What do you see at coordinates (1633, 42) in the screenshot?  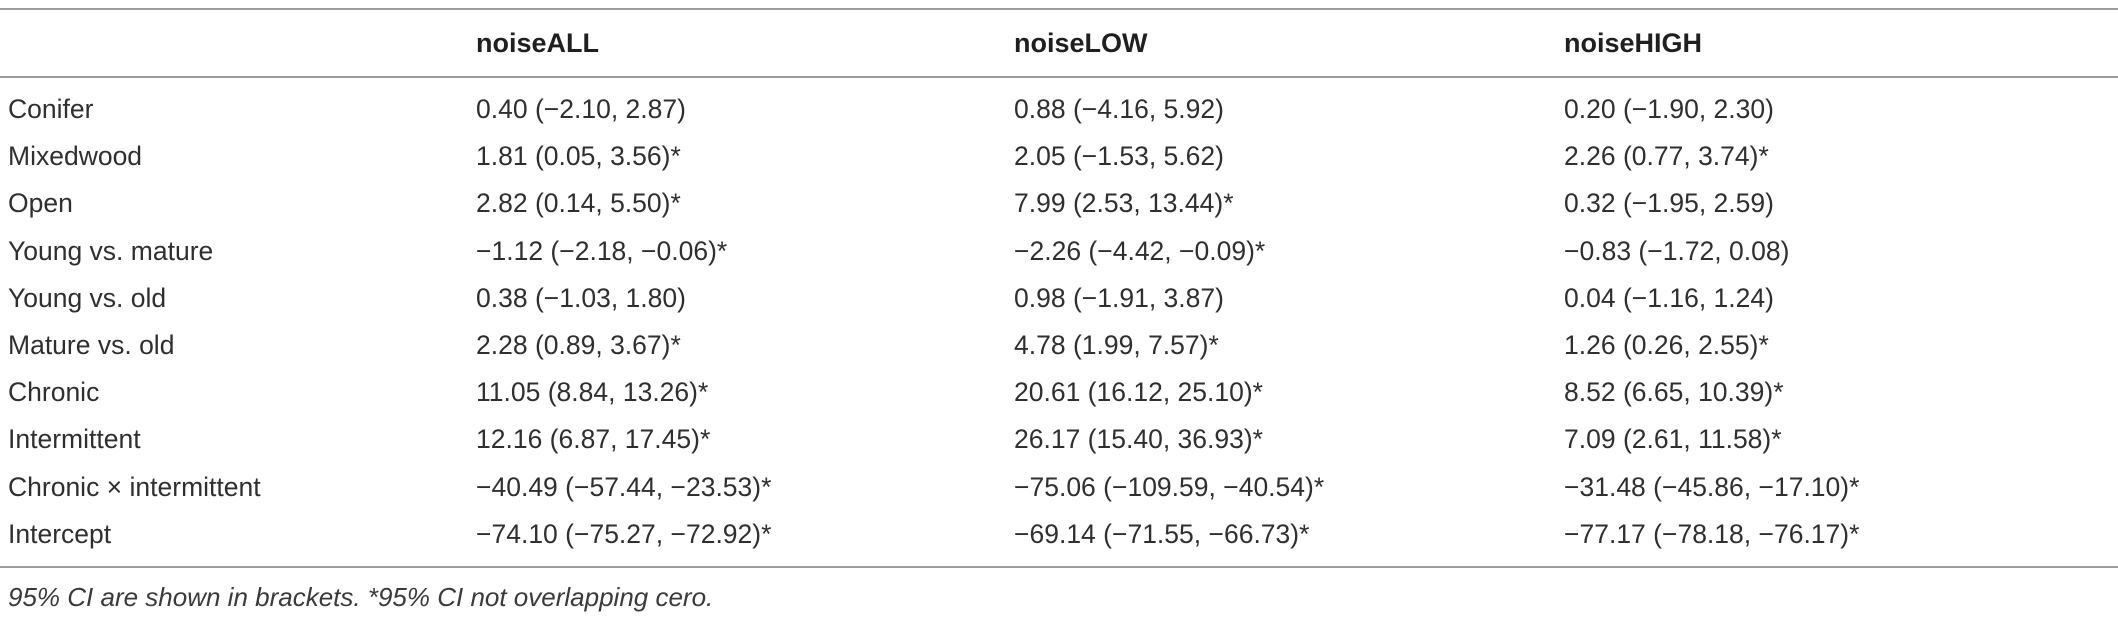 I see `header-cell-noise-high: noiseHIGH` at bounding box center [1633, 42].